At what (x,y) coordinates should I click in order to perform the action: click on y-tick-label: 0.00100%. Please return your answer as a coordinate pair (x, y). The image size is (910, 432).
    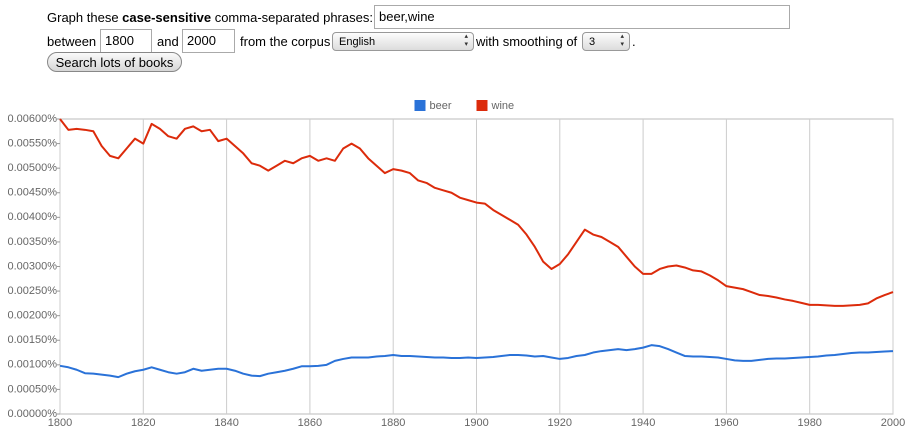
    Looking at the image, I should click on (32, 365).